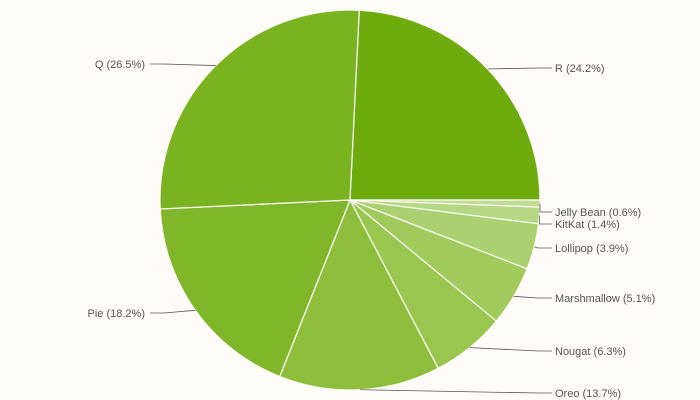 The width and height of the screenshot is (700, 400). I want to click on pie-slice-r, so click(445, 105).